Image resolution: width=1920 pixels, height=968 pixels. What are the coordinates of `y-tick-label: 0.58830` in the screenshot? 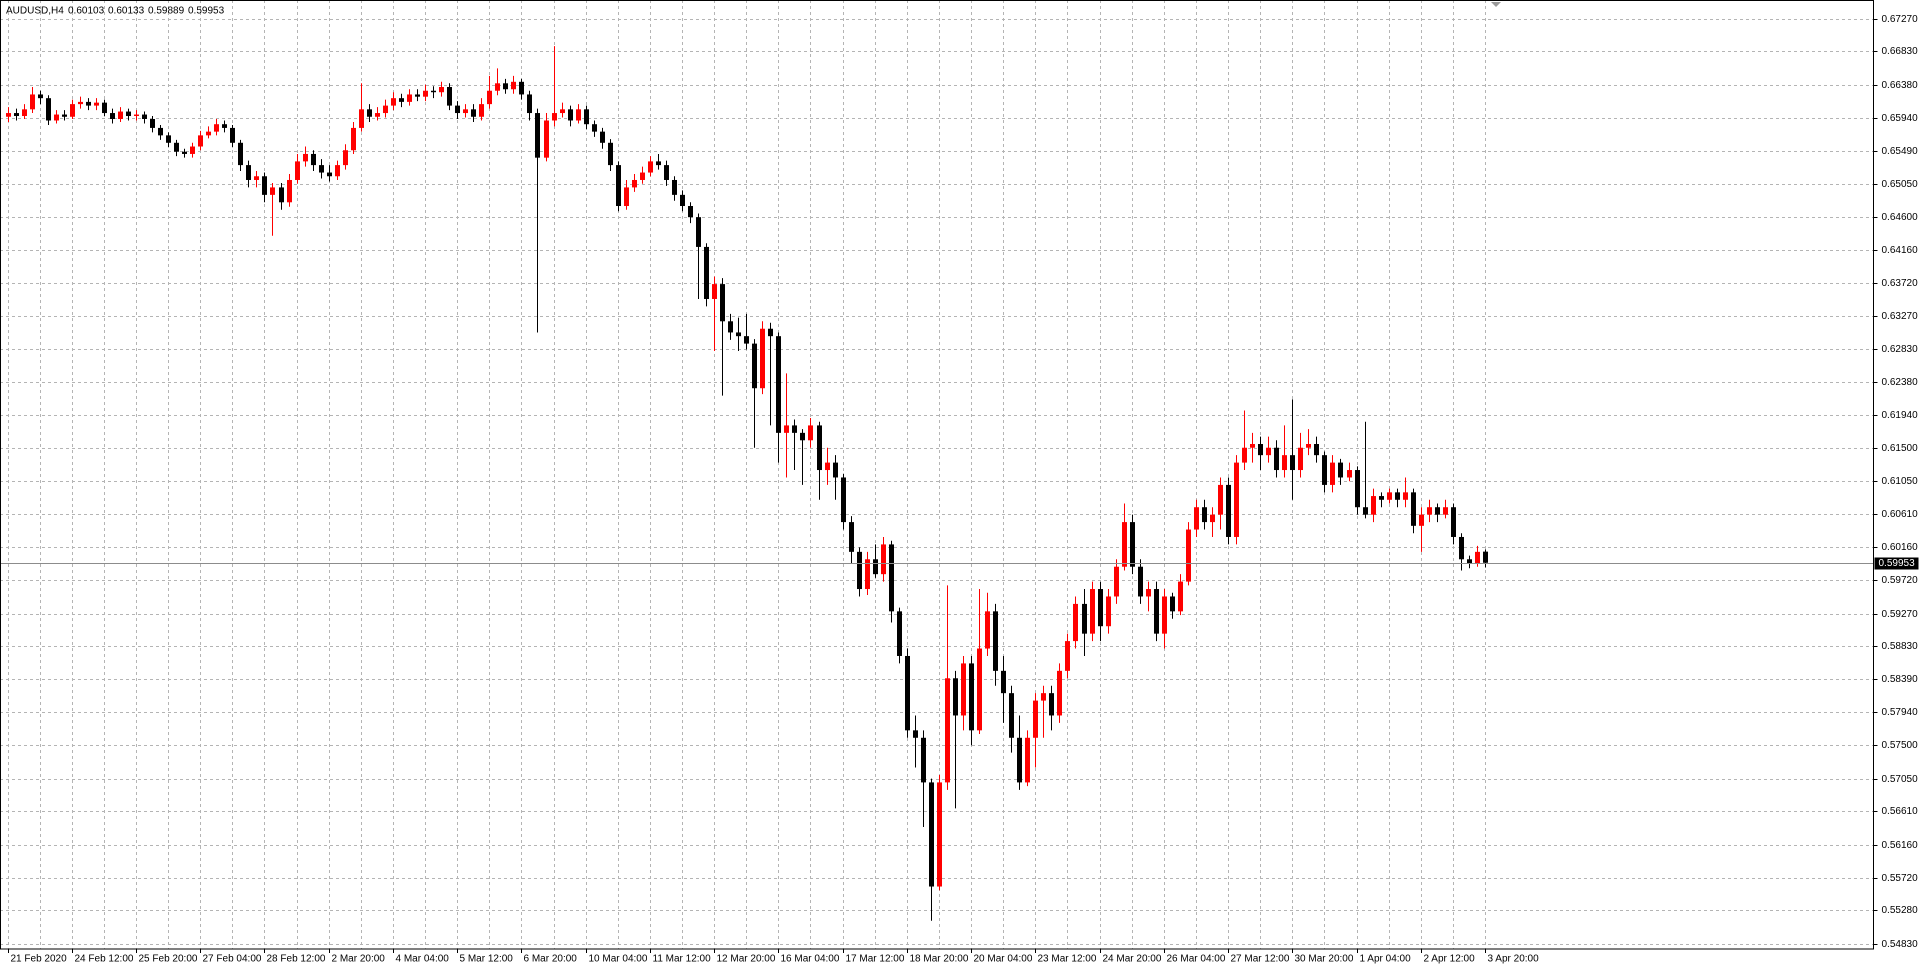 It's located at (1900, 646).